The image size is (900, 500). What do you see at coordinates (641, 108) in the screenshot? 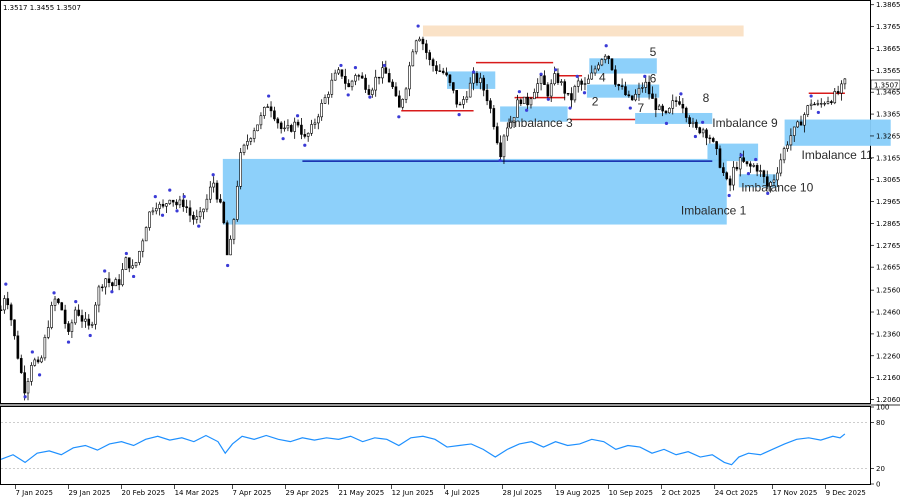
I see `number-label-5: 7` at bounding box center [641, 108].